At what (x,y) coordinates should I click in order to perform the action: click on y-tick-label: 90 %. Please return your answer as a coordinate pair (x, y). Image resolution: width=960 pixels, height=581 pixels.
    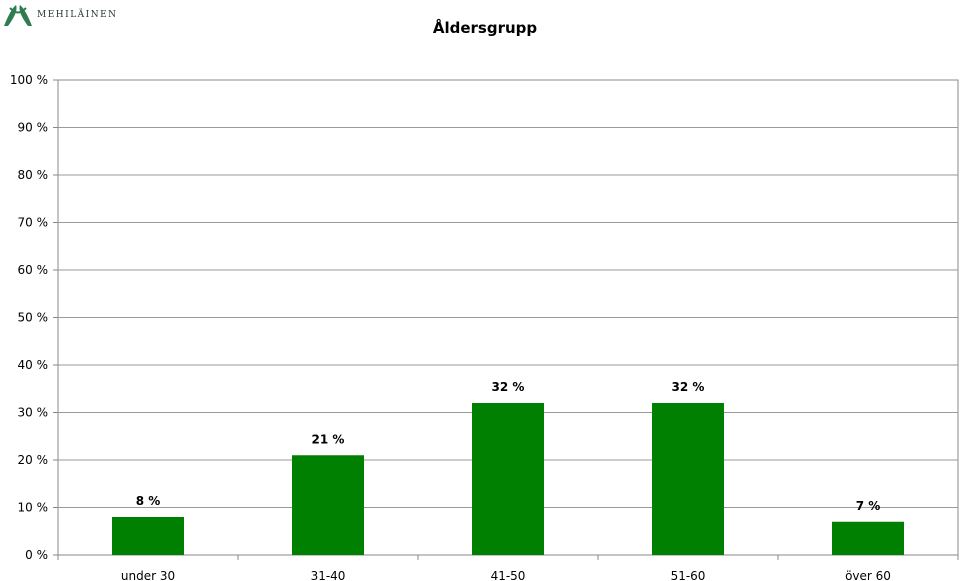
    Looking at the image, I should click on (33, 128).